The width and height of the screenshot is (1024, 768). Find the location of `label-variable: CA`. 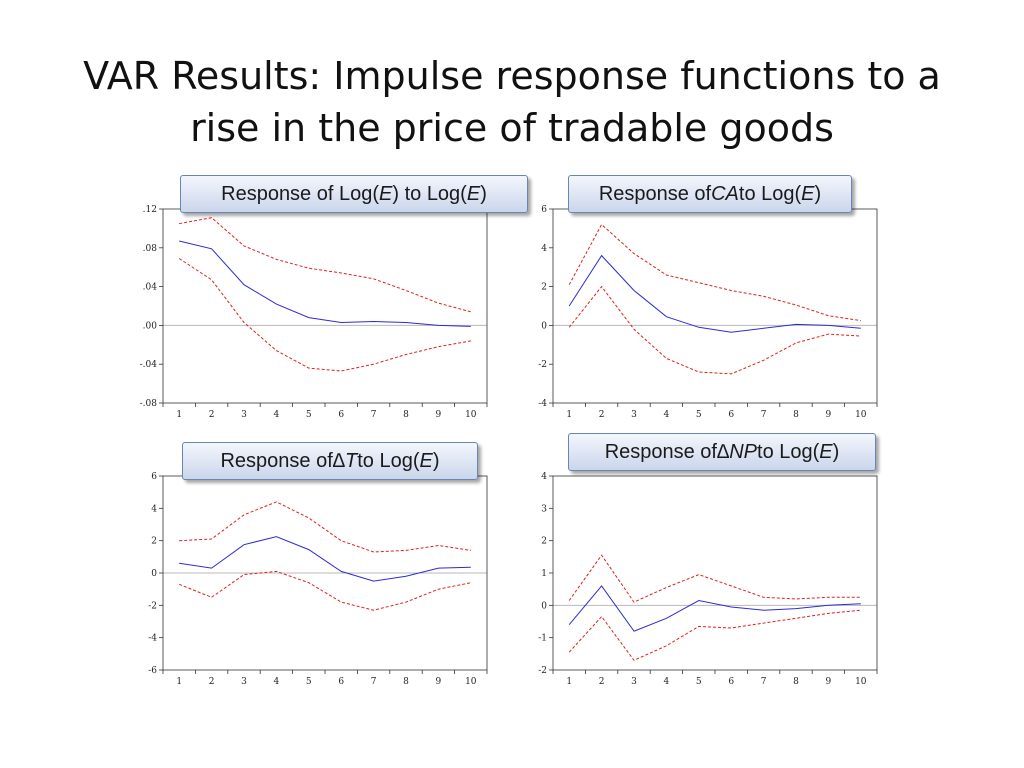

label-variable: CA is located at coordinates (725, 193).